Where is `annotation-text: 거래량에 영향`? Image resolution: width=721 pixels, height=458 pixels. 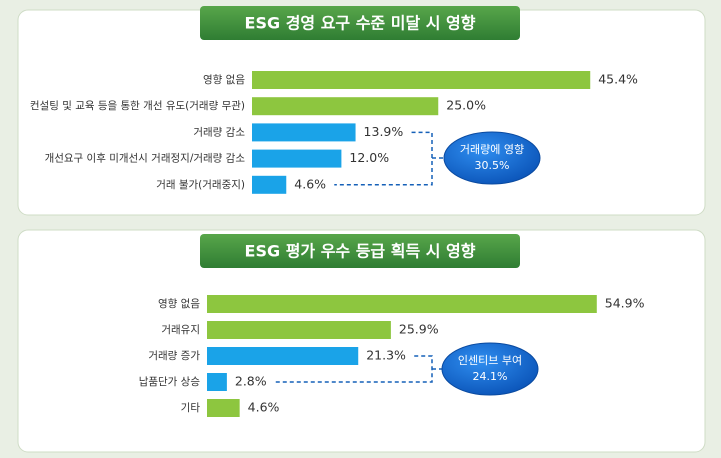
annotation-text: 거래량에 영향 is located at coordinates (492, 149).